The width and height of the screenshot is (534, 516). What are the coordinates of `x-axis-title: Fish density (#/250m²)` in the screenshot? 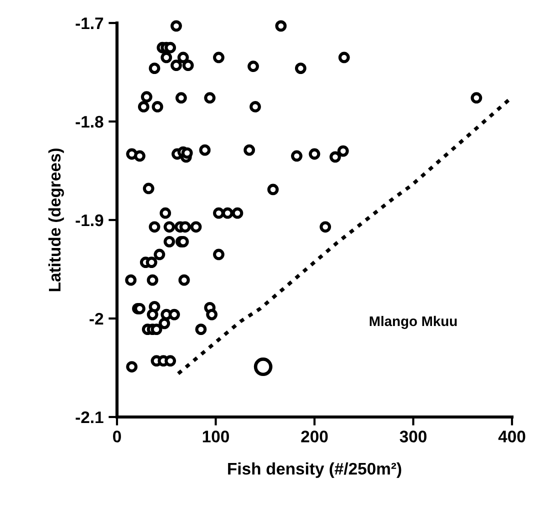 It's located at (315, 470).